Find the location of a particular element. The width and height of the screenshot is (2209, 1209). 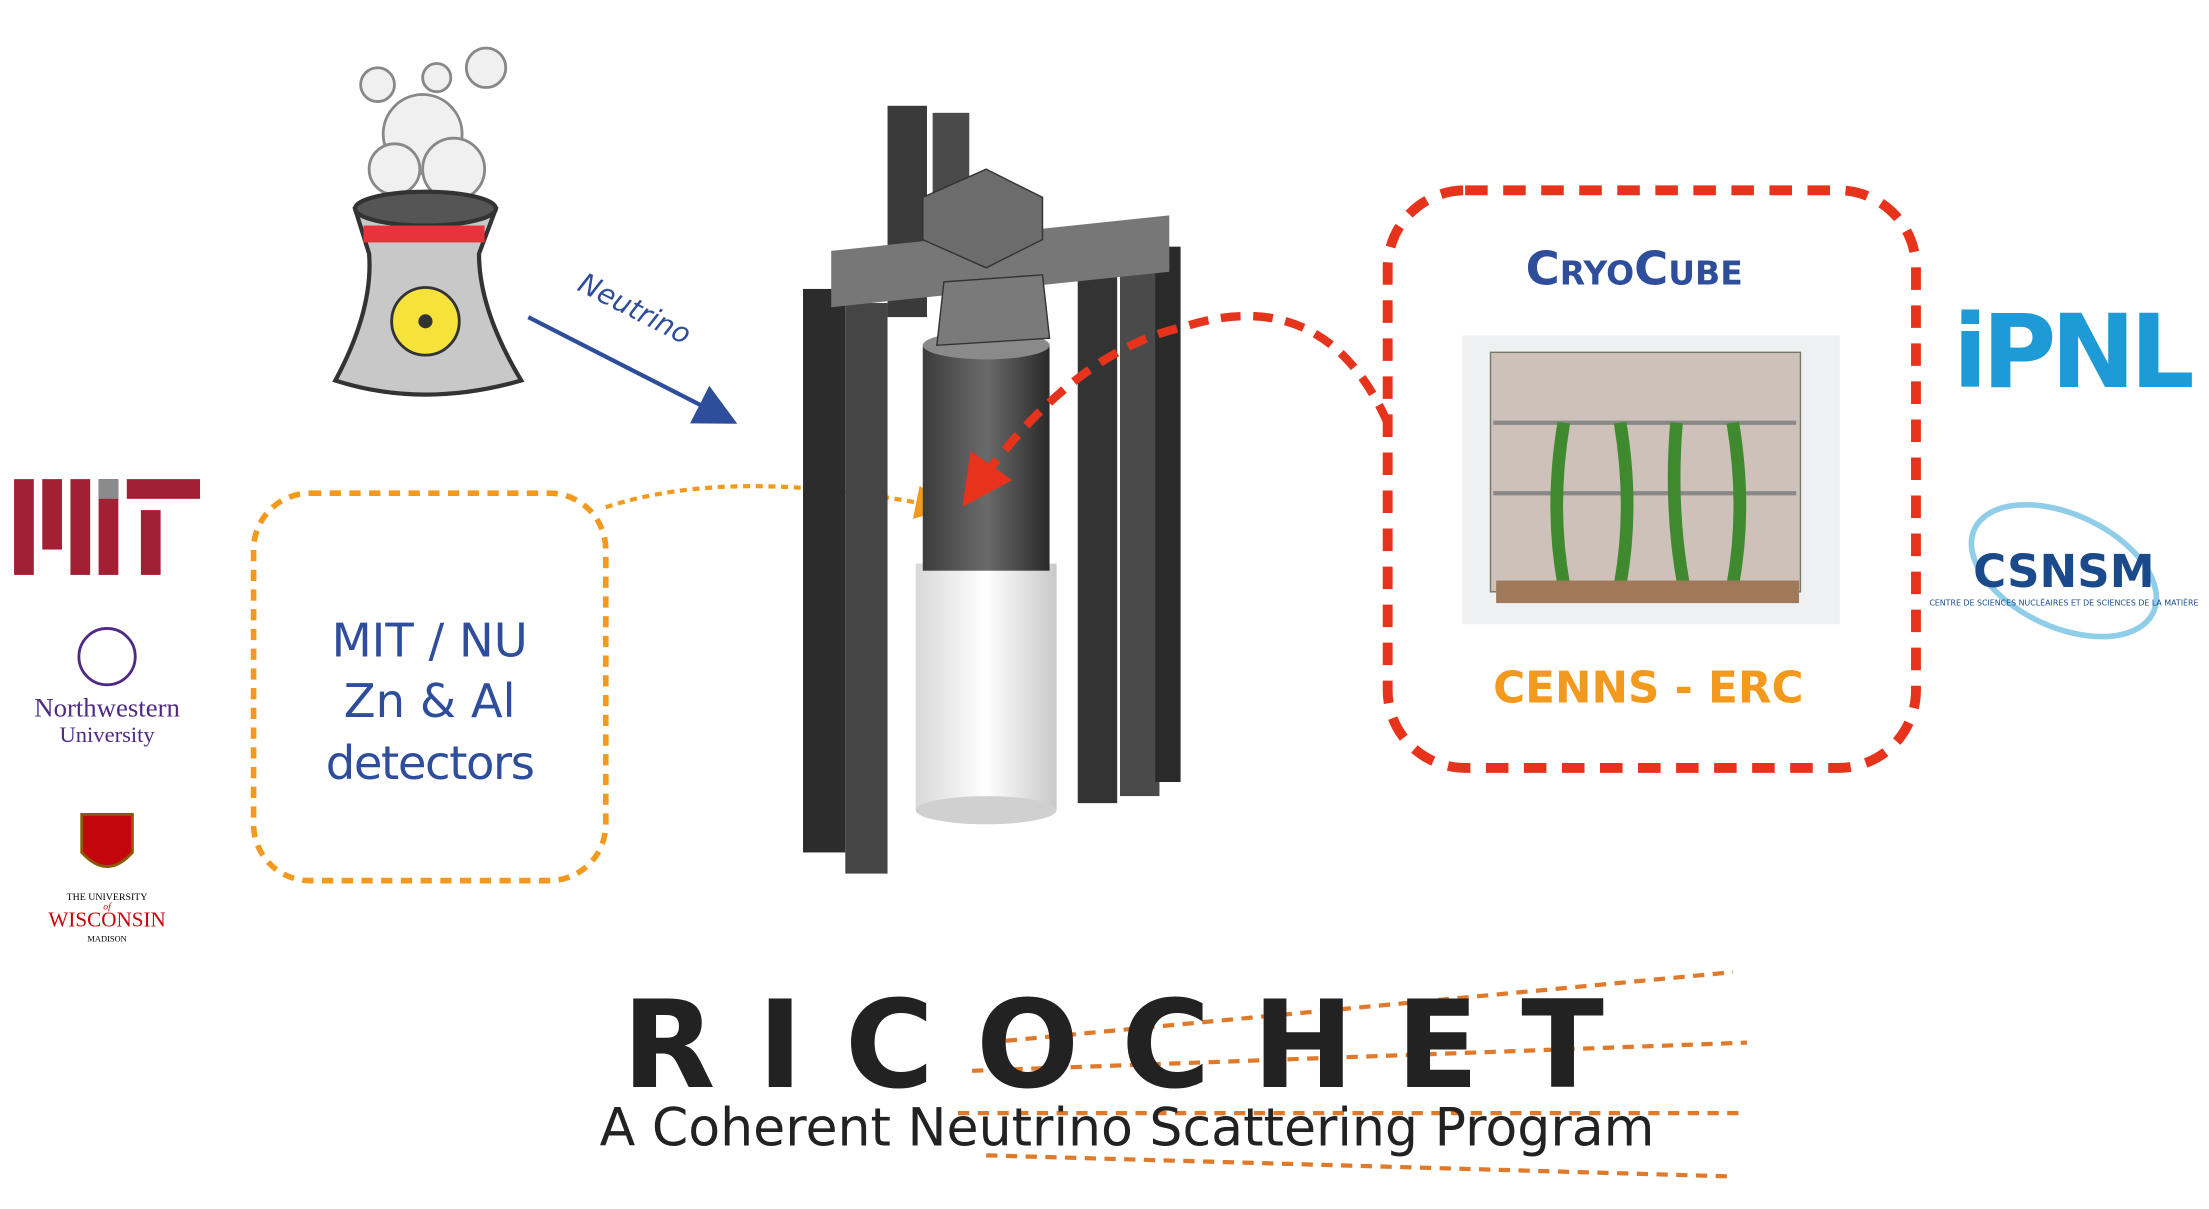

wisconsin-line: MADISON is located at coordinates (106, 939).